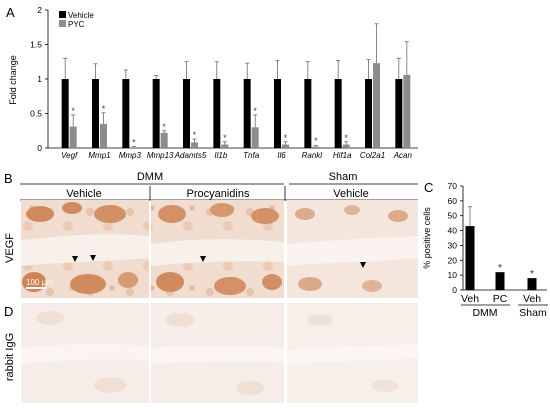  I want to click on bar-pyc-Mmp3, so click(134, 147).